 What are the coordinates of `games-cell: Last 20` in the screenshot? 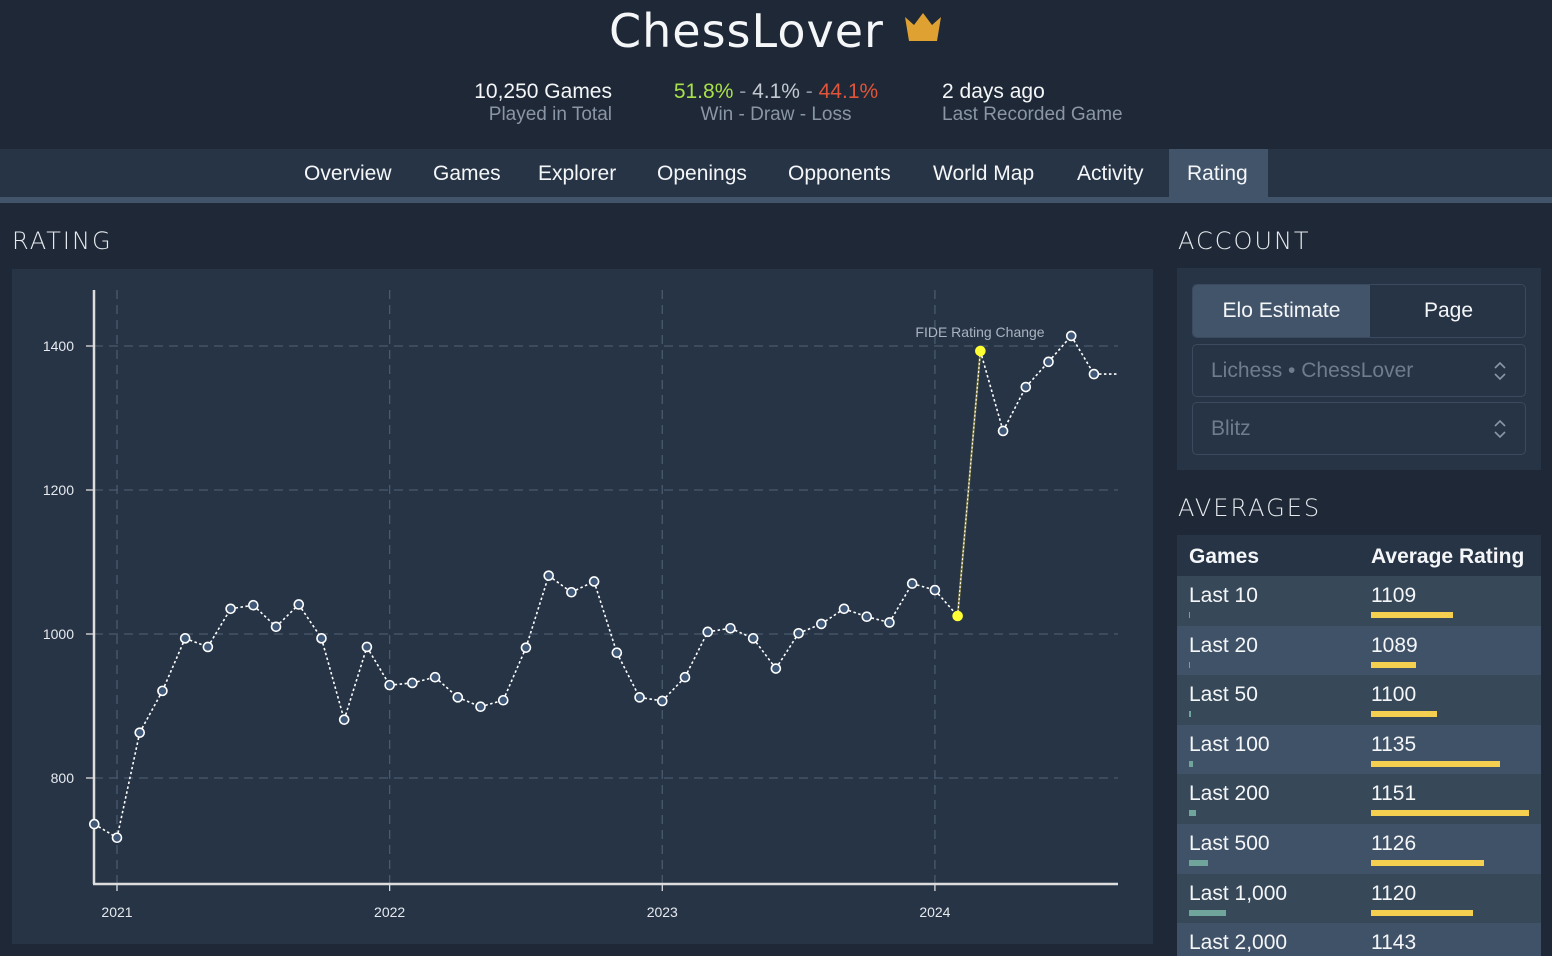 It's located at (1223, 645).